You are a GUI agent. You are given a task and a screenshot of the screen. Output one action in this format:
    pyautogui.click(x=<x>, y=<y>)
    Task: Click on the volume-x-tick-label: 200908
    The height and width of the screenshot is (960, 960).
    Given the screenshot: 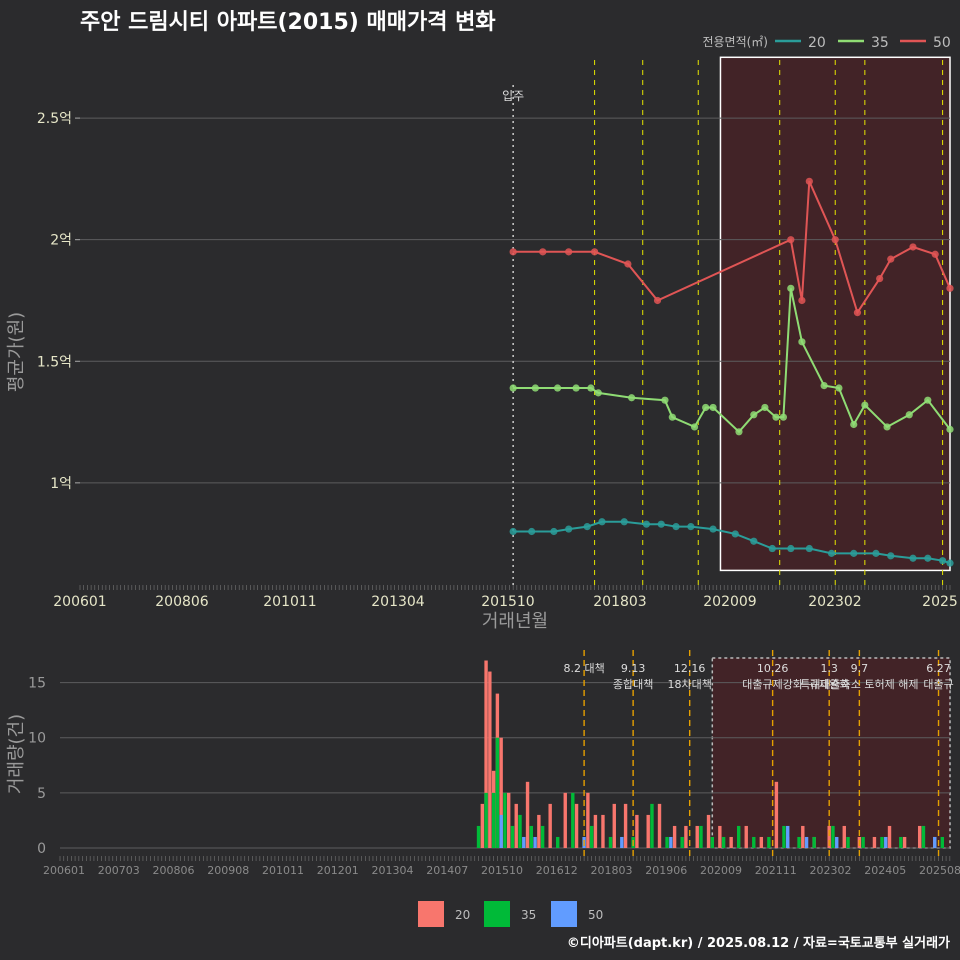 What is the action you would take?
    pyautogui.click(x=228, y=870)
    